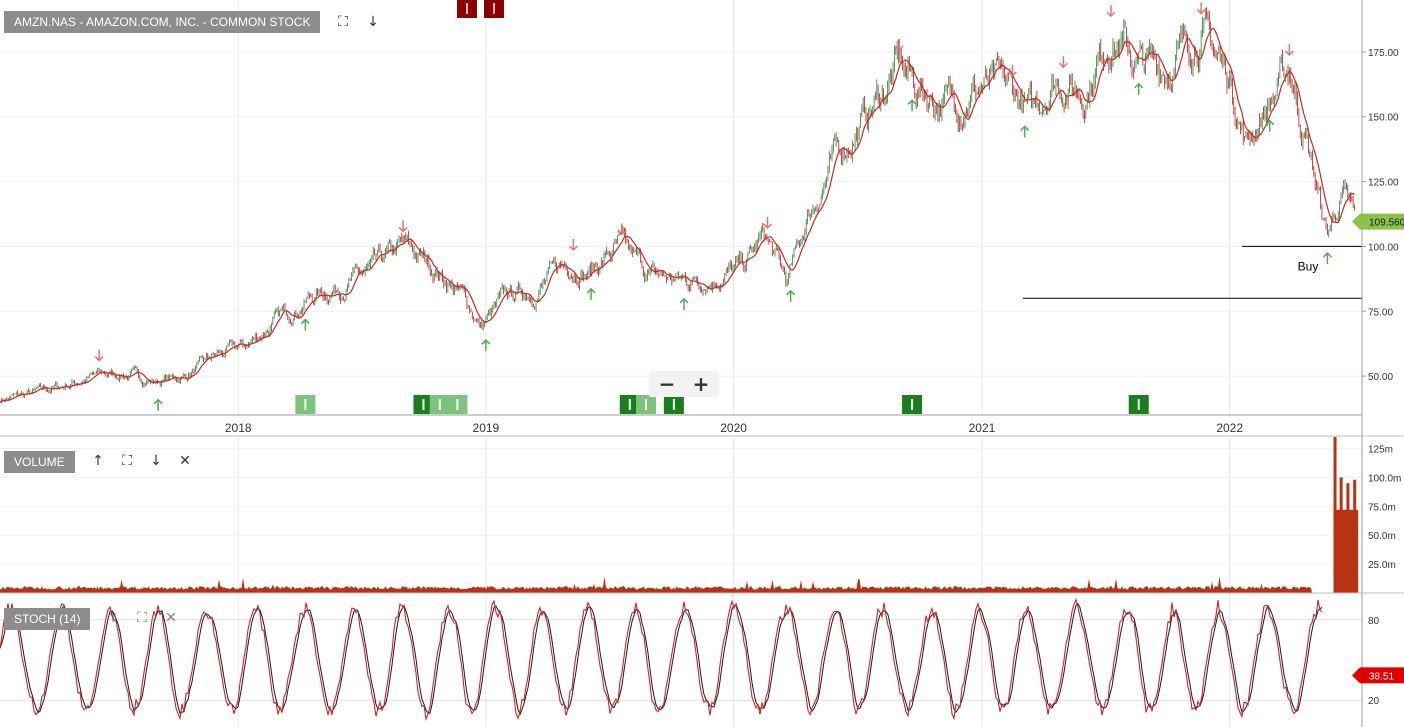  What do you see at coordinates (1382, 565) in the screenshot?
I see `volume-tick-label: 25.0m` at bounding box center [1382, 565].